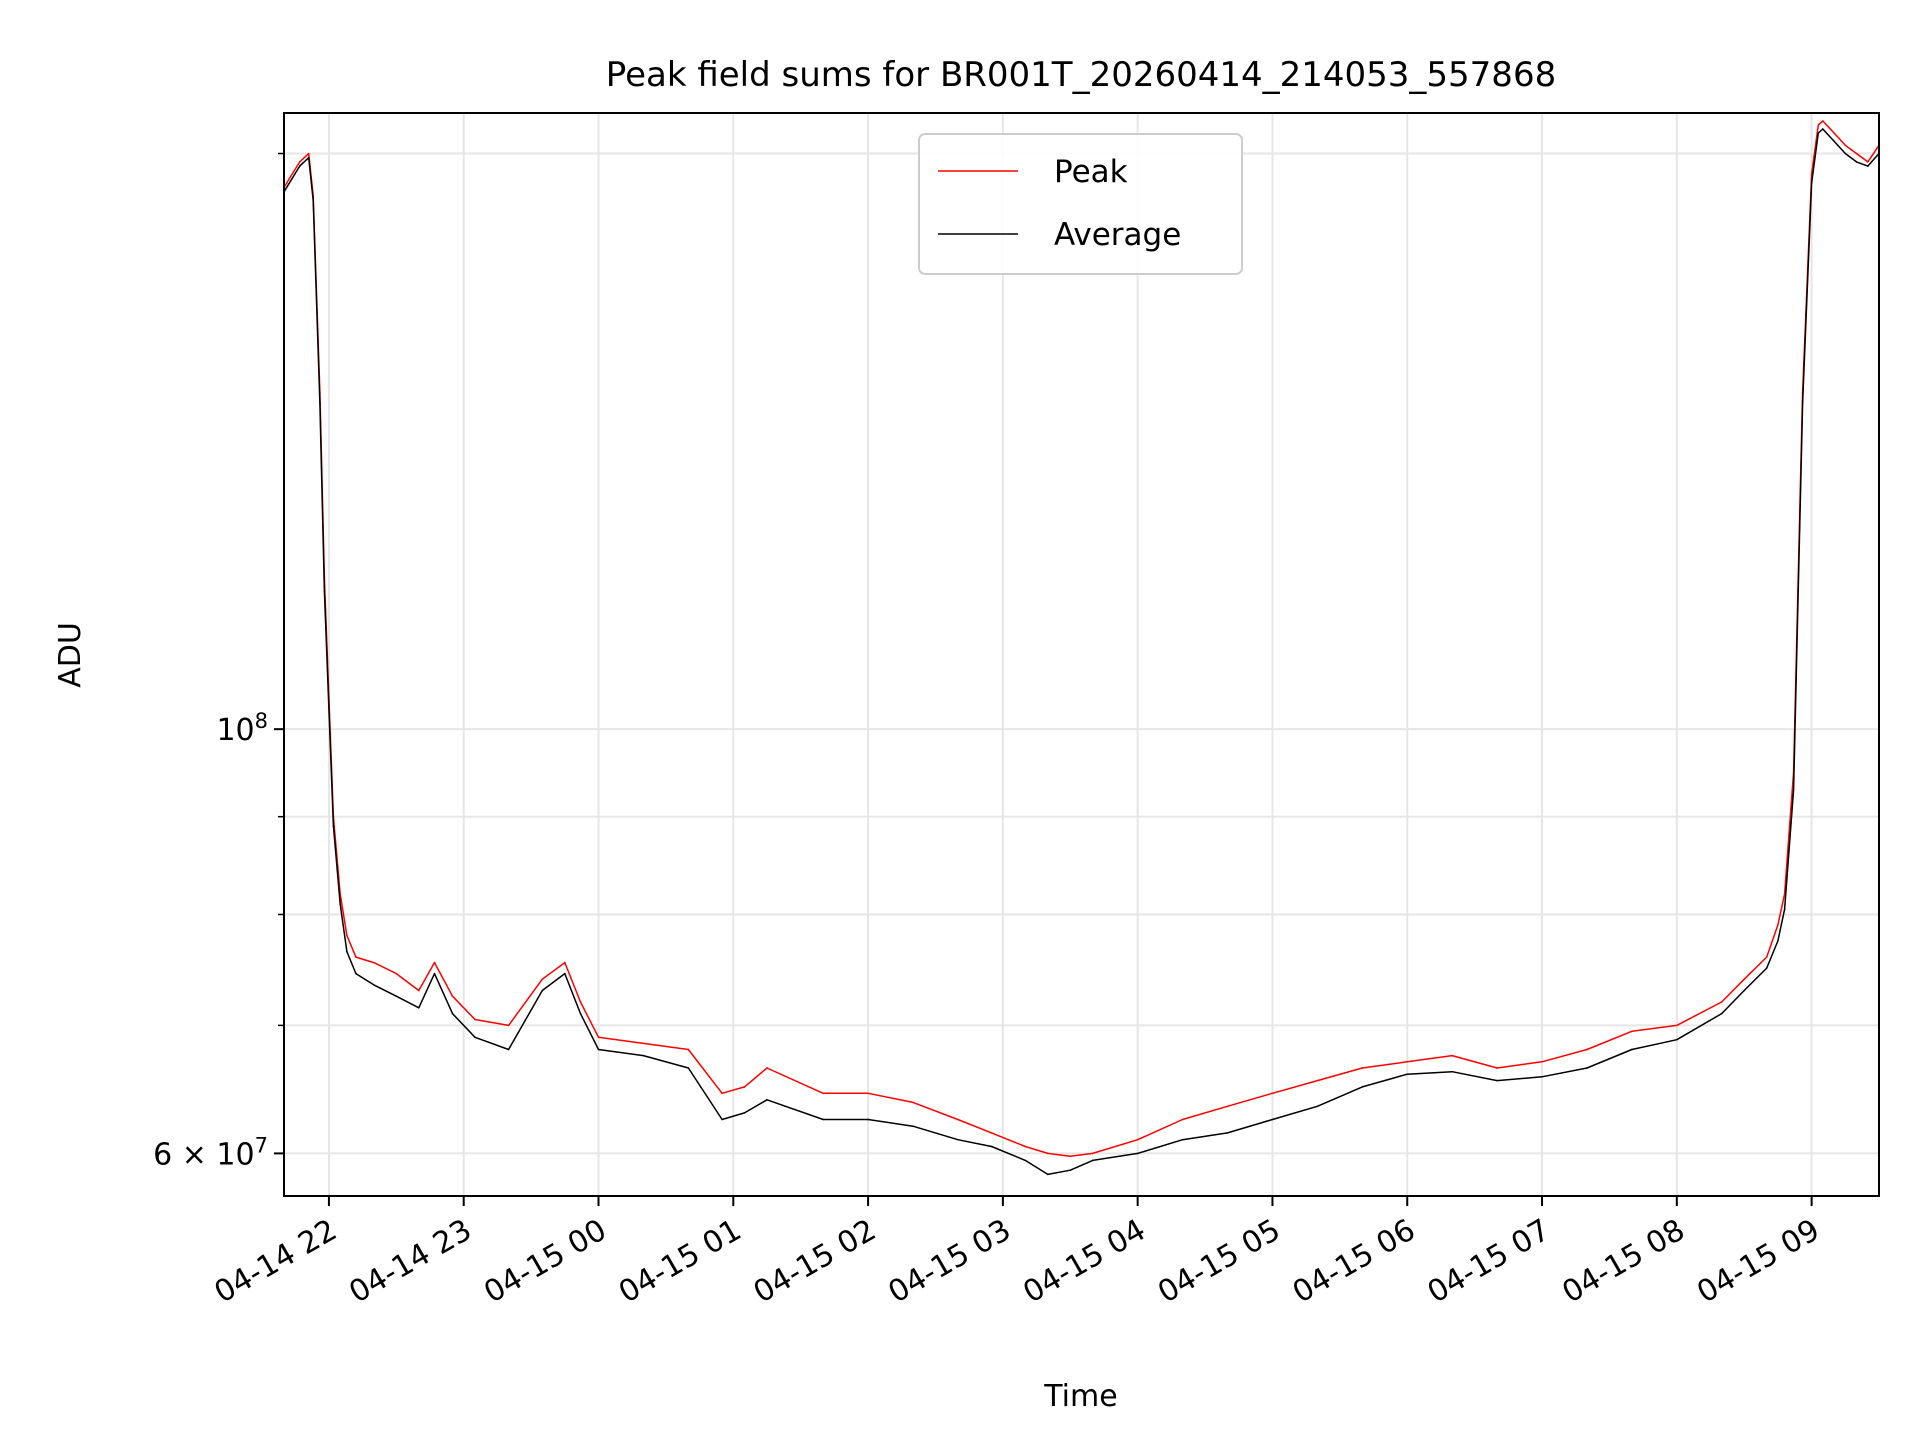 Image resolution: width=1920 pixels, height=1440 pixels. I want to click on y-axis: 108 6 × 107, so click(218, 662).